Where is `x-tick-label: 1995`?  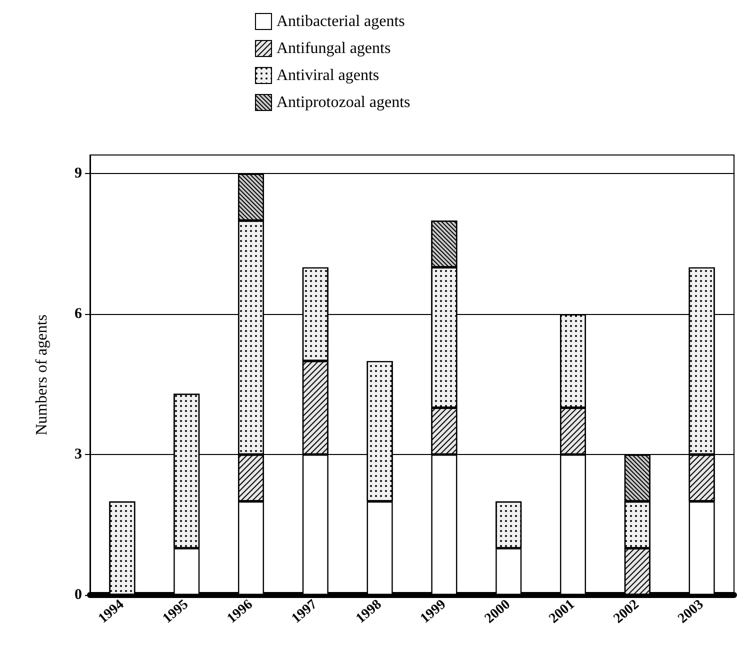 x-tick-label: 1995 is located at coordinates (176, 612).